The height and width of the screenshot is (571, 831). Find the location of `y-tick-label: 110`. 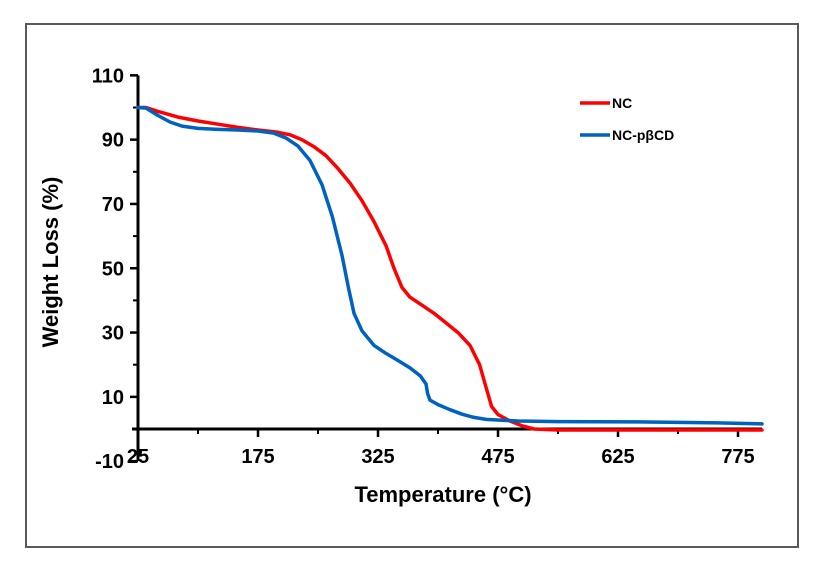

y-tick-label: 110 is located at coordinates (108, 76).